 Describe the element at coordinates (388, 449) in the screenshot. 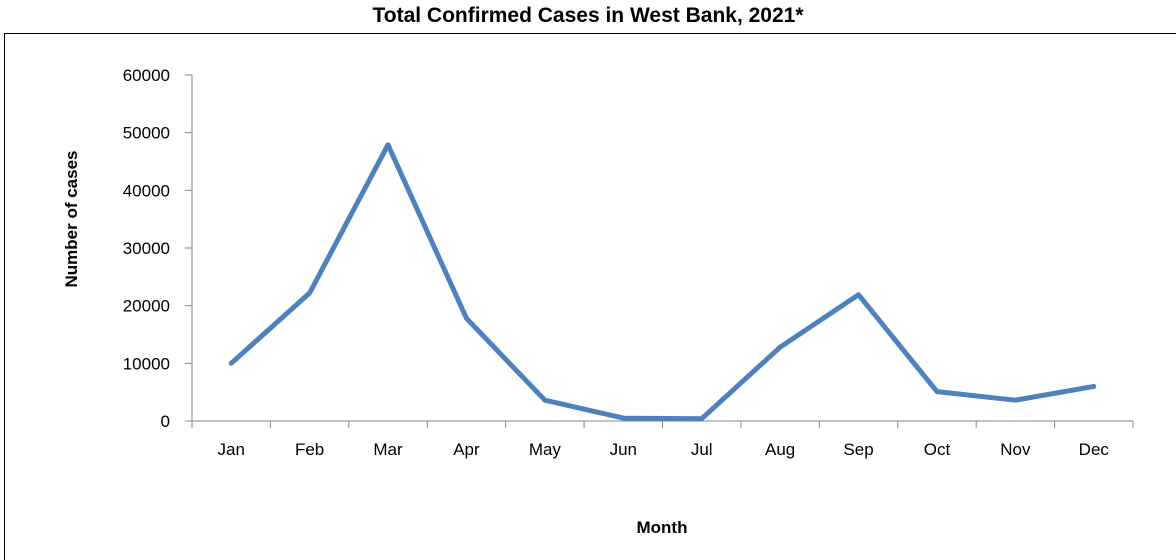

I see `x-tick-label: Mar` at that location.